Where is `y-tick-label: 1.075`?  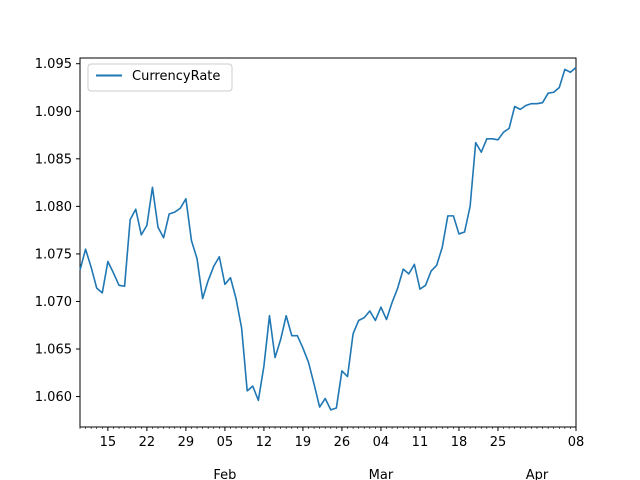
y-tick-label: 1.075 is located at coordinates (53, 254).